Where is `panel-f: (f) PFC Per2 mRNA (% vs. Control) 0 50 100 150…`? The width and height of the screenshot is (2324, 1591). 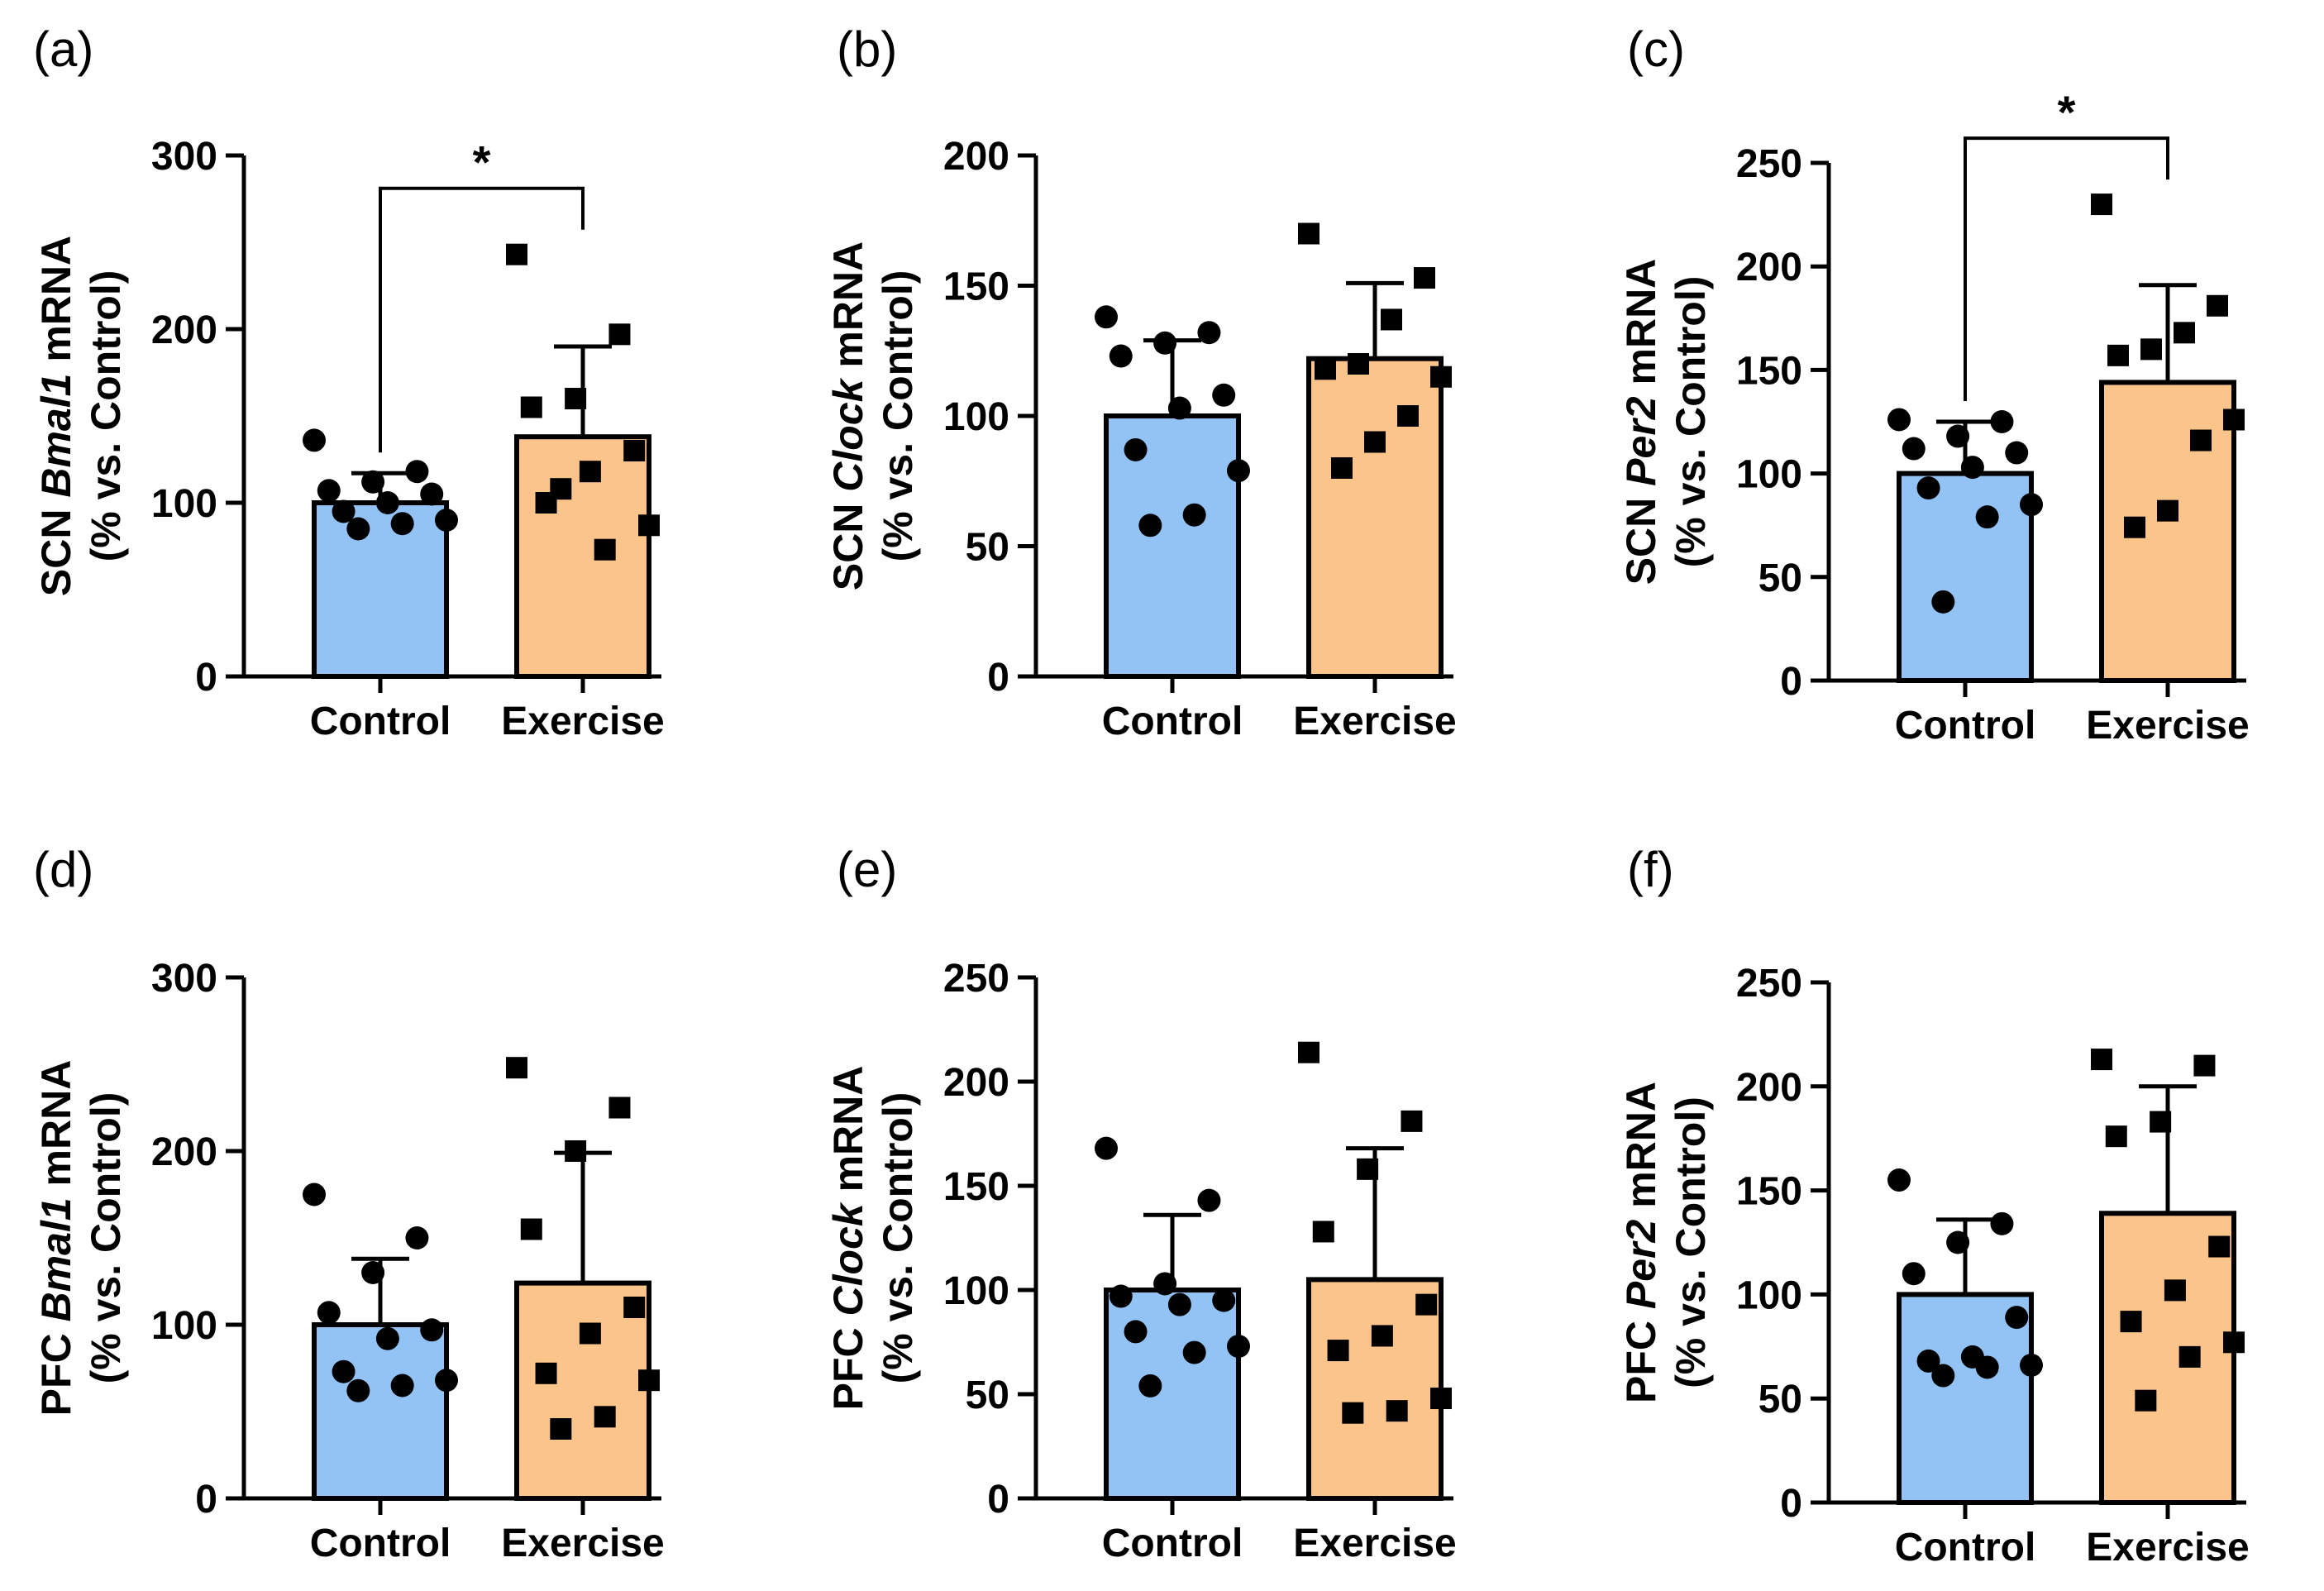 panel-f: (f) PFC Per2 mRNA (% vs. Control) 0 50 100 150… is located at coordinates (1934, 1206).